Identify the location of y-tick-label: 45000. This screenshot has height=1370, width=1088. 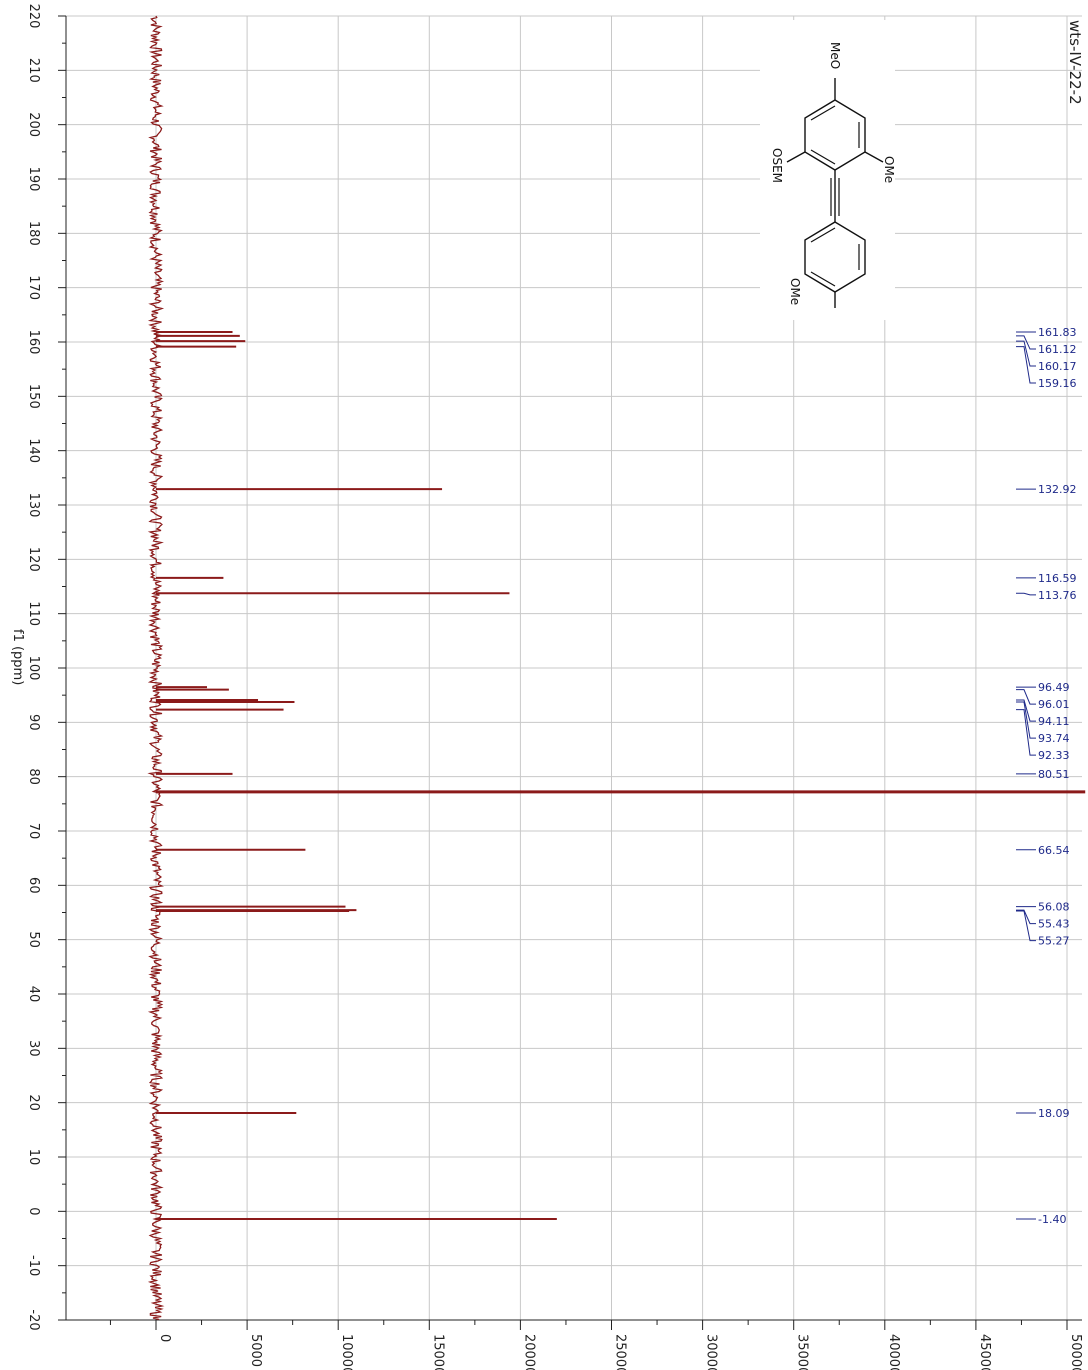
(984, 1352).